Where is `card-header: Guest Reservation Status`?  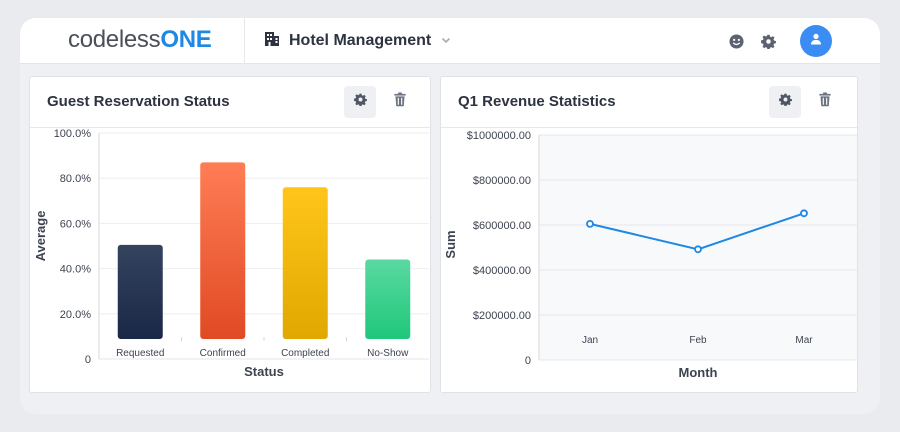 card-header: Guest Reservation Status is located at coordinates (230, 102).